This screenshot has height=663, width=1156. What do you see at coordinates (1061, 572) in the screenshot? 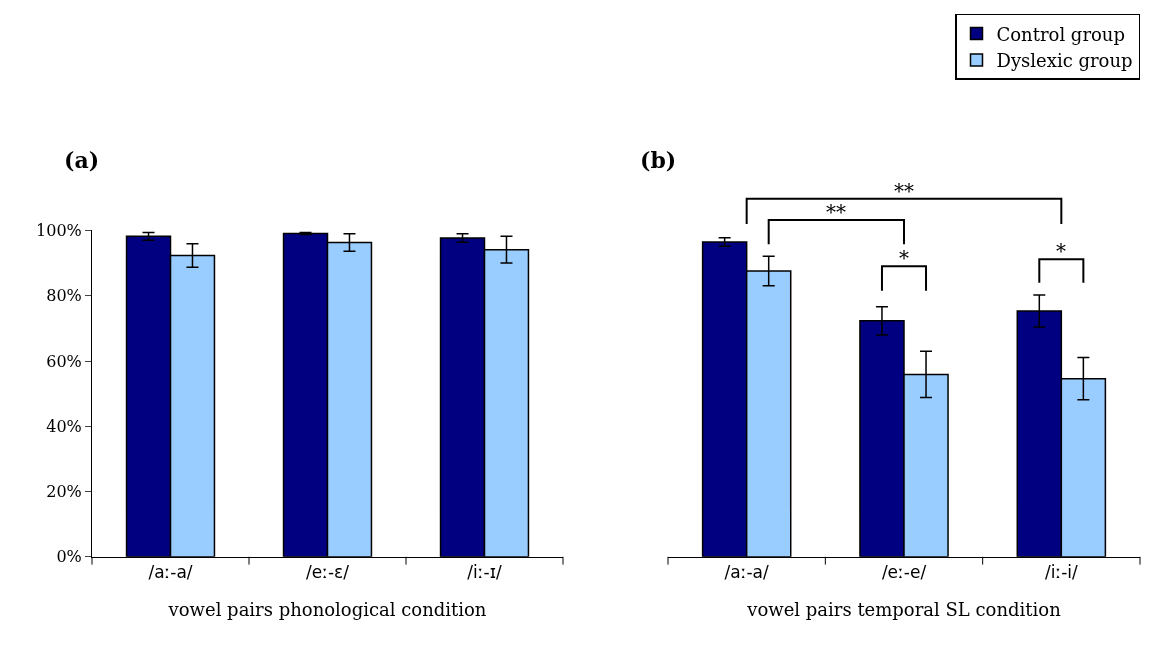
I see `x-tick-label: /iː-i/` at bounding box center [1061, 572].